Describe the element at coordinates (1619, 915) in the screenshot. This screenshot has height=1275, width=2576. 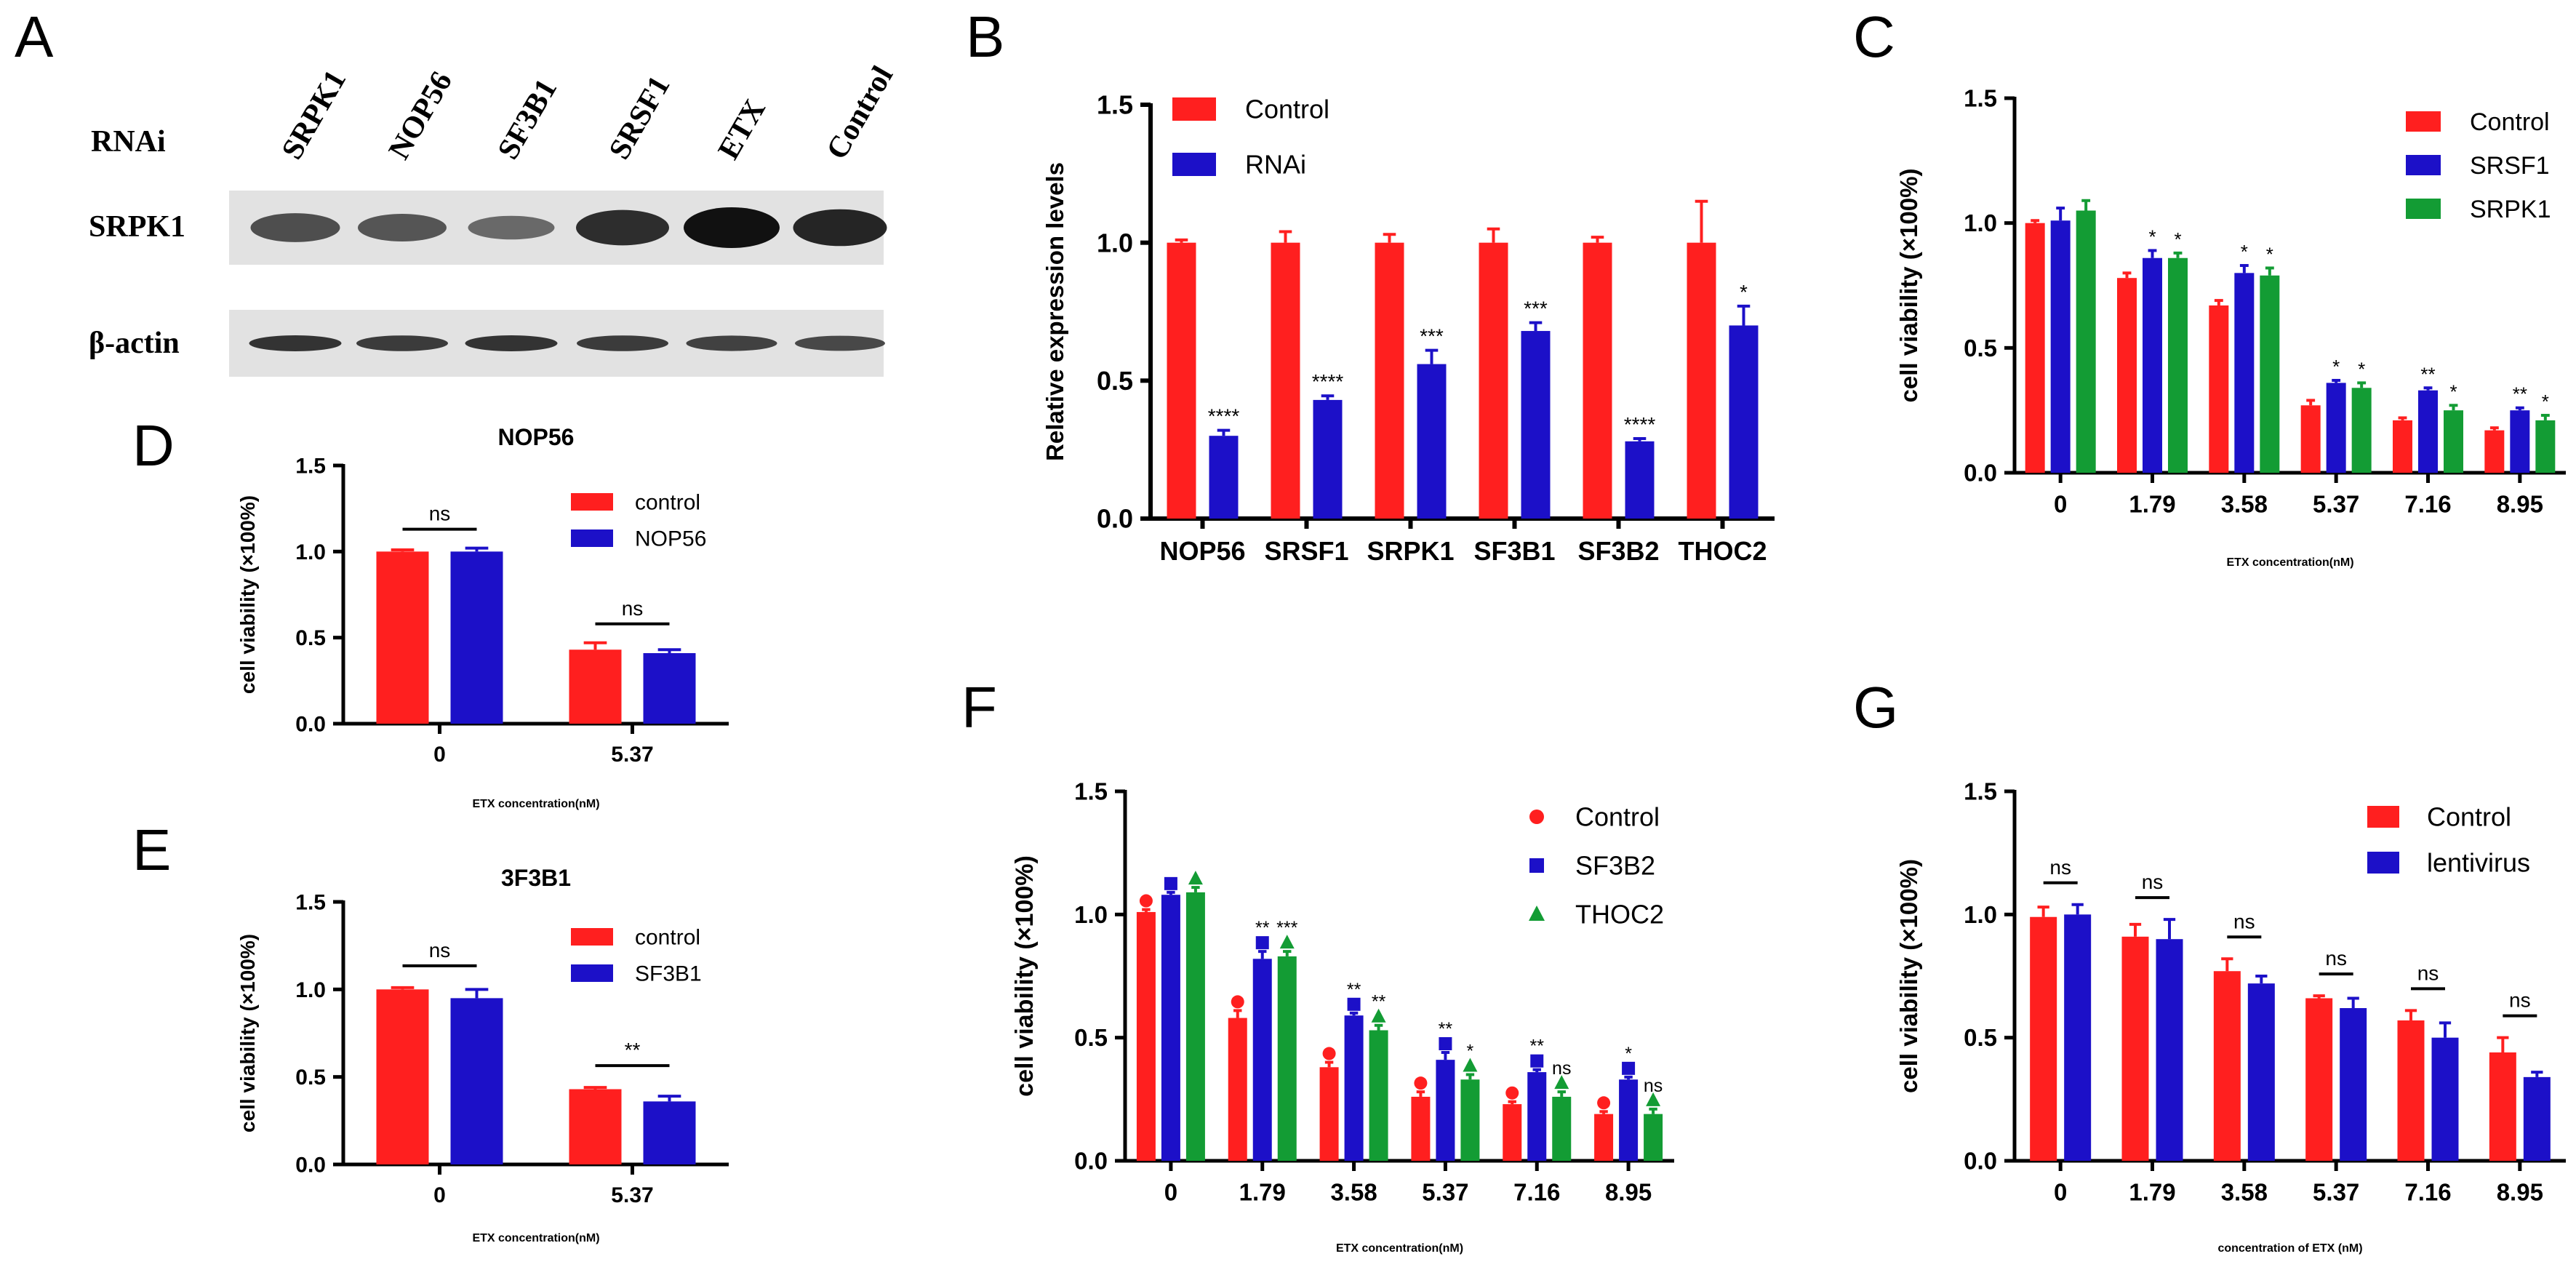
I see `legend-label: THOC2` at that location.